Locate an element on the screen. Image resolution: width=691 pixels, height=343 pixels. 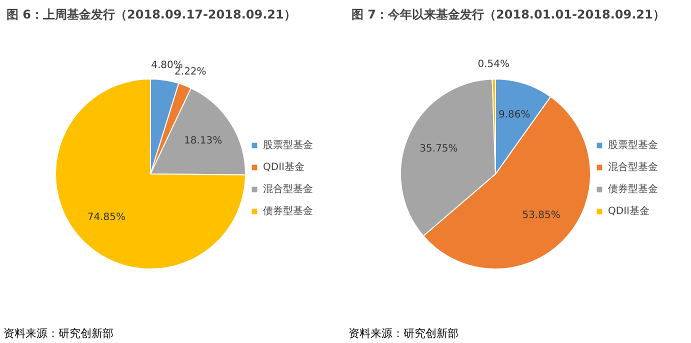
chart-title: 图 7：今年以来基金发行（2018.01.01-2018.09.21） is located at coordinates (508, 15).